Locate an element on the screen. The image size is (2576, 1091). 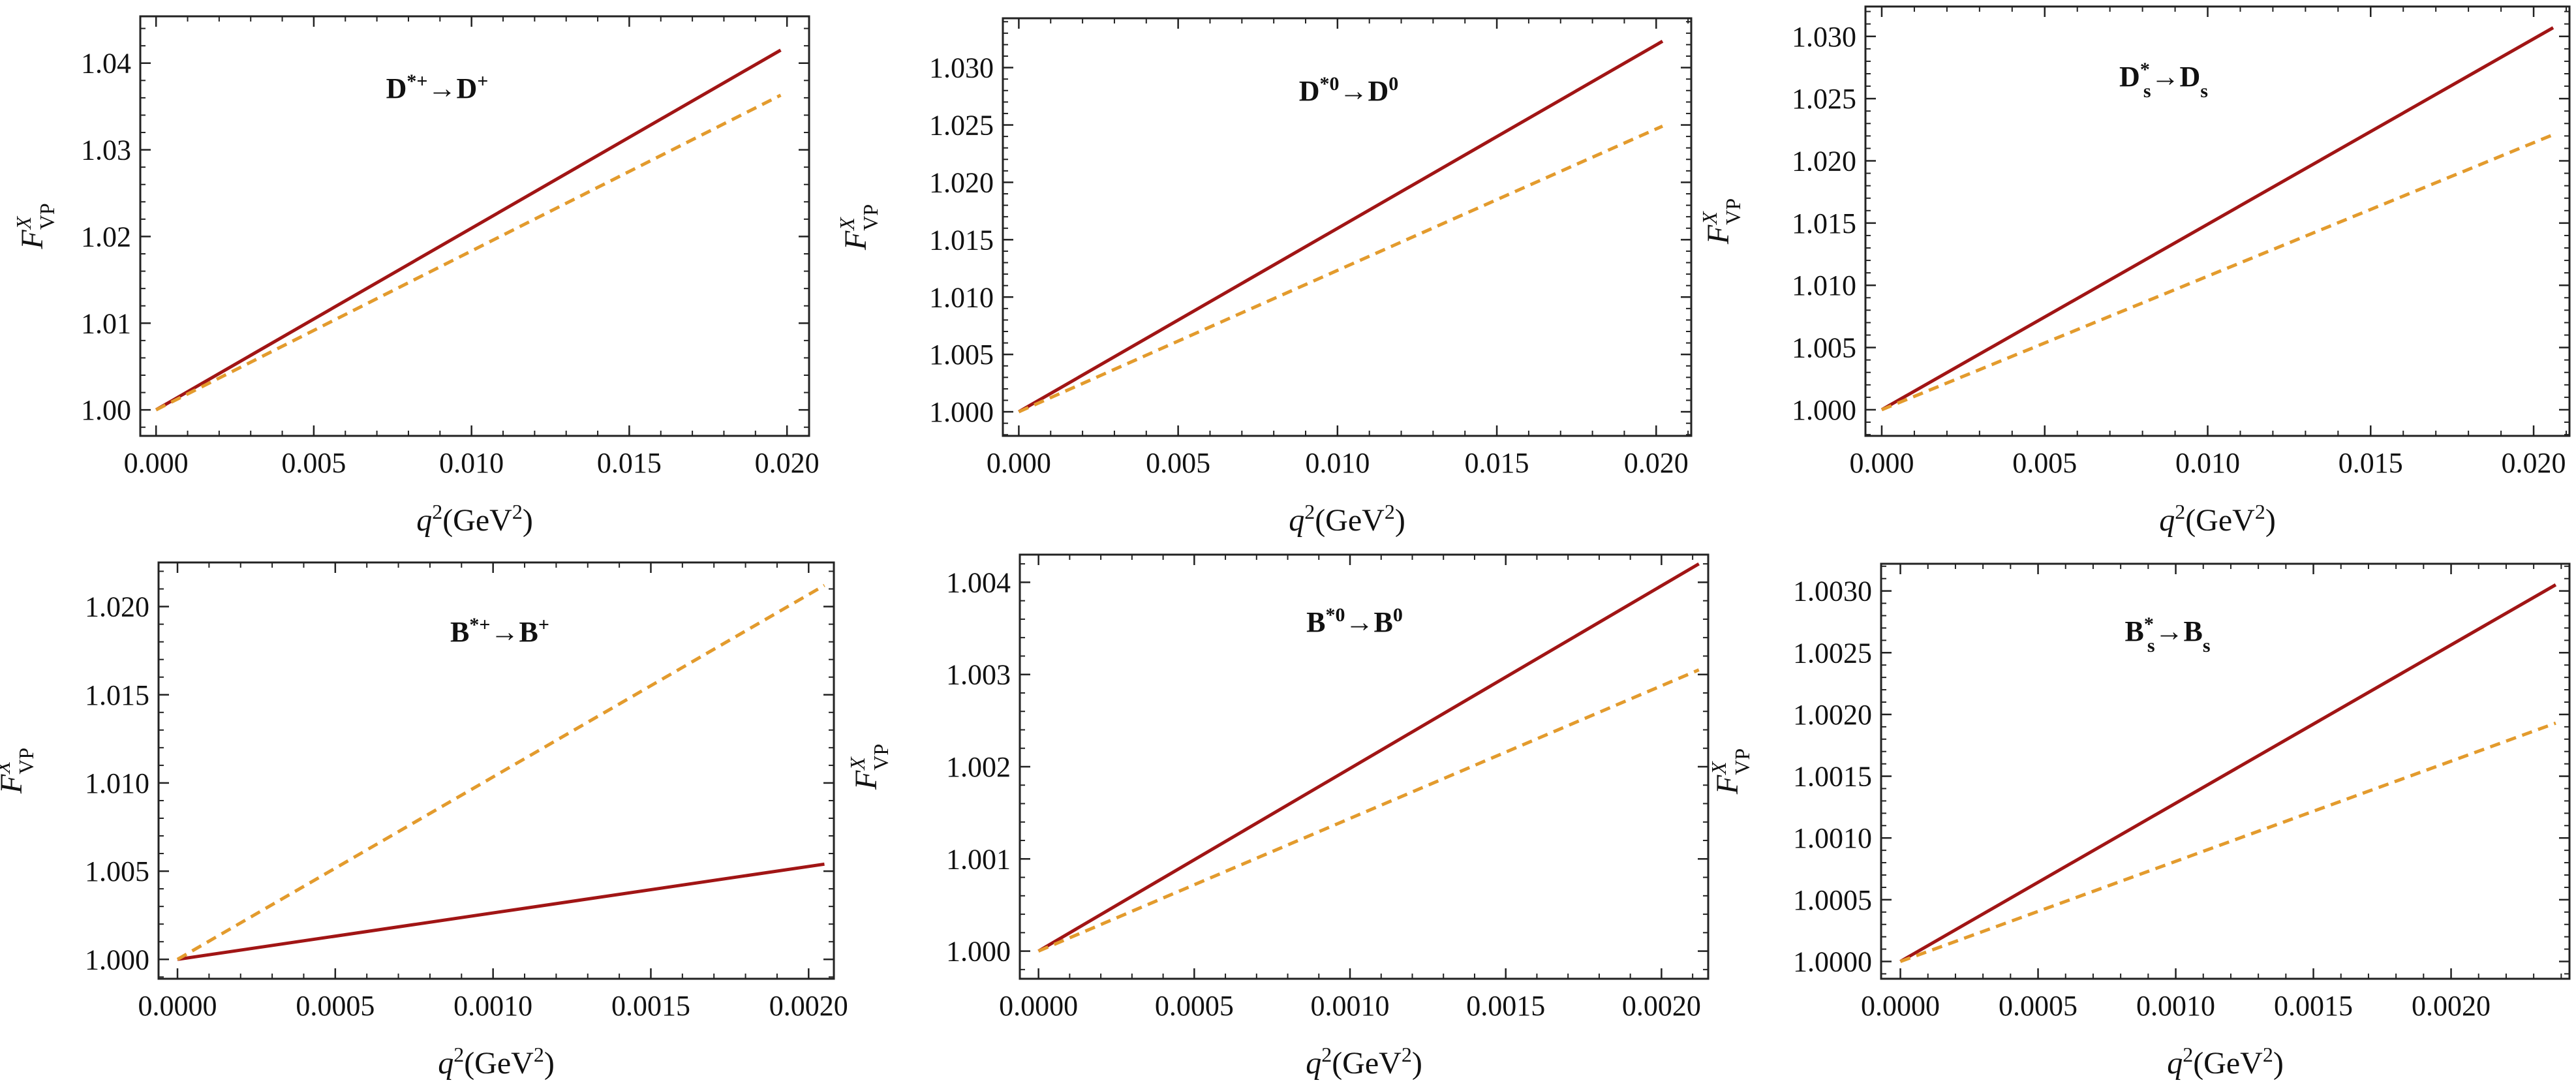
y-tick-label: 1.0020 is located at coordinates (1832, 715).